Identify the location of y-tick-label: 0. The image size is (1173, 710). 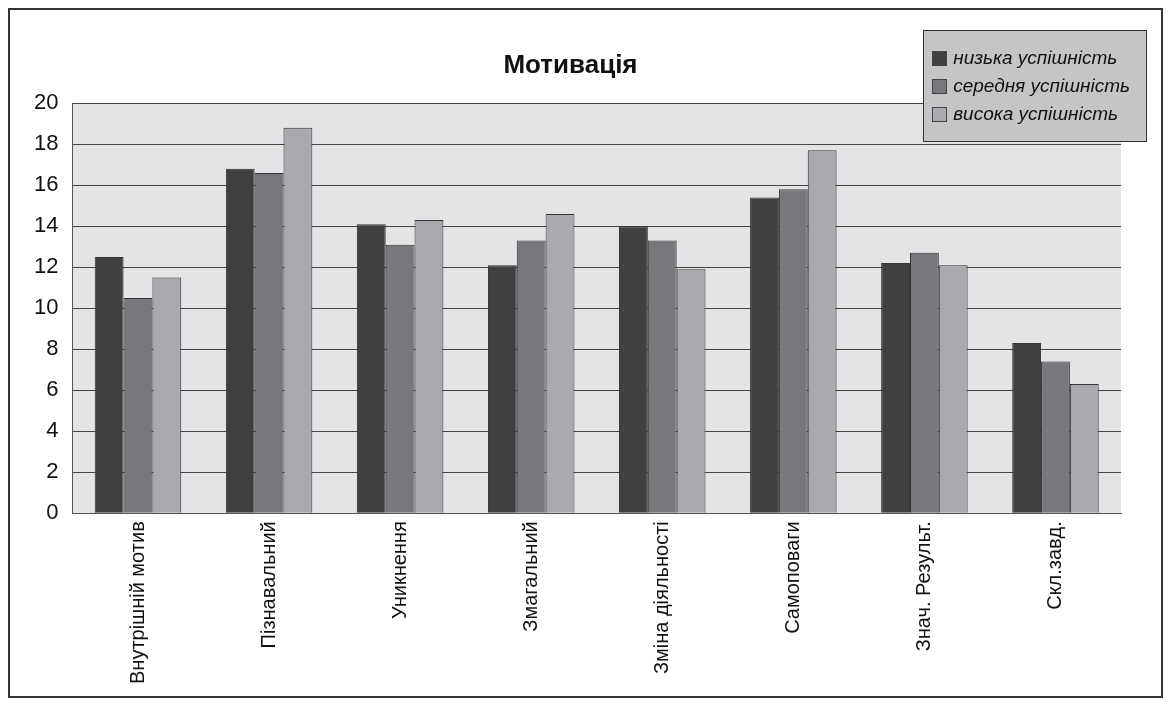
(52, 512).